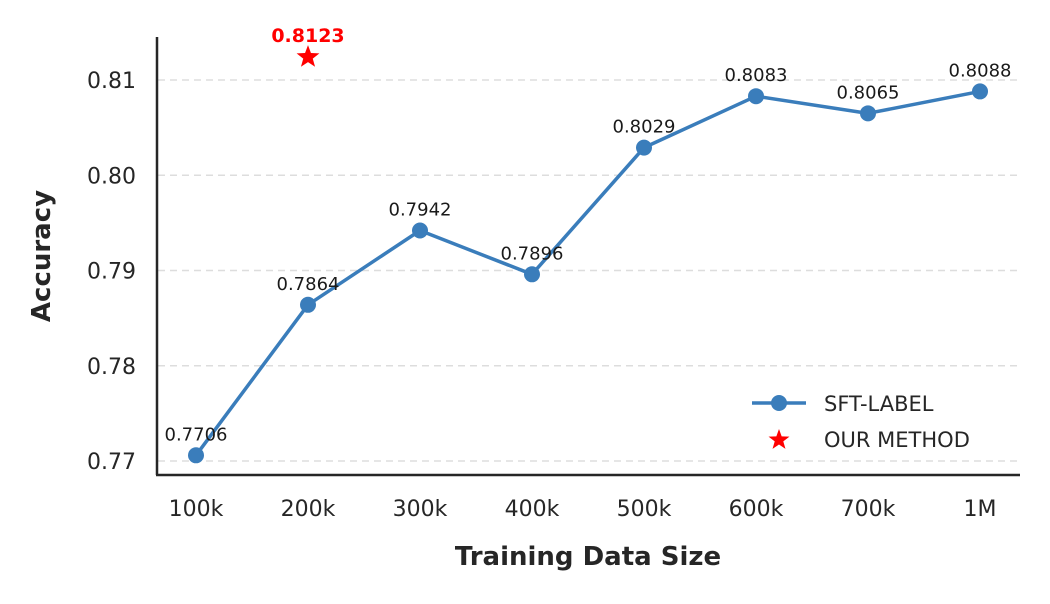 The width and height of the screenshot is (1050, 604). What do you see at coordinates (644, 127) in the screenshot?
I see `data-point-label: 0.8029` at bounding box center [644, 127].